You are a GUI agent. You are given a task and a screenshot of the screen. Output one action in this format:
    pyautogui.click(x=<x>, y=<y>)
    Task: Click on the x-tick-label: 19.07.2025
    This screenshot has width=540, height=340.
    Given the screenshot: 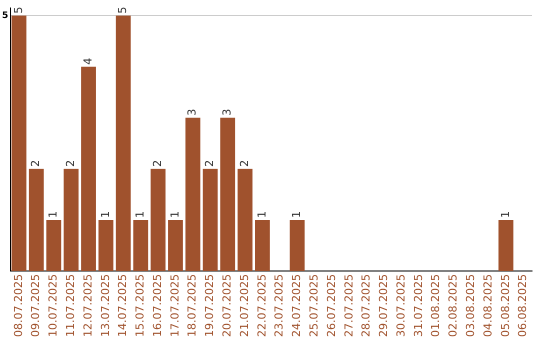 What is the action you would take?
    pyautogui.click(x=209, y=306)
    